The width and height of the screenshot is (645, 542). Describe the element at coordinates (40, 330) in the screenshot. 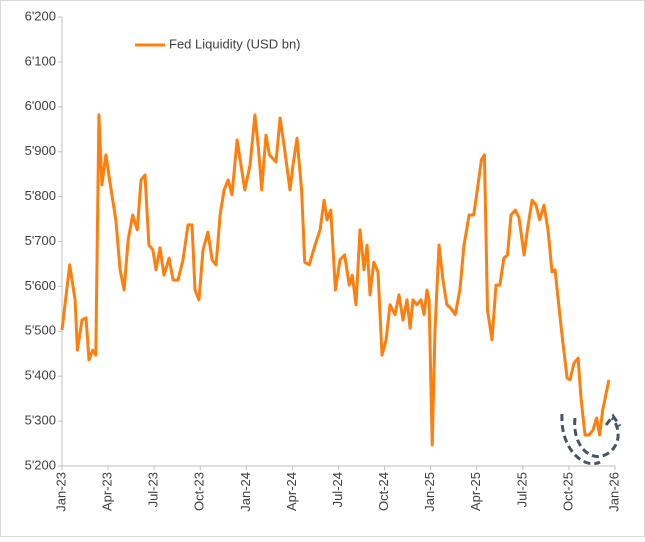

I see `y-tick-label: 5'500` at that location.